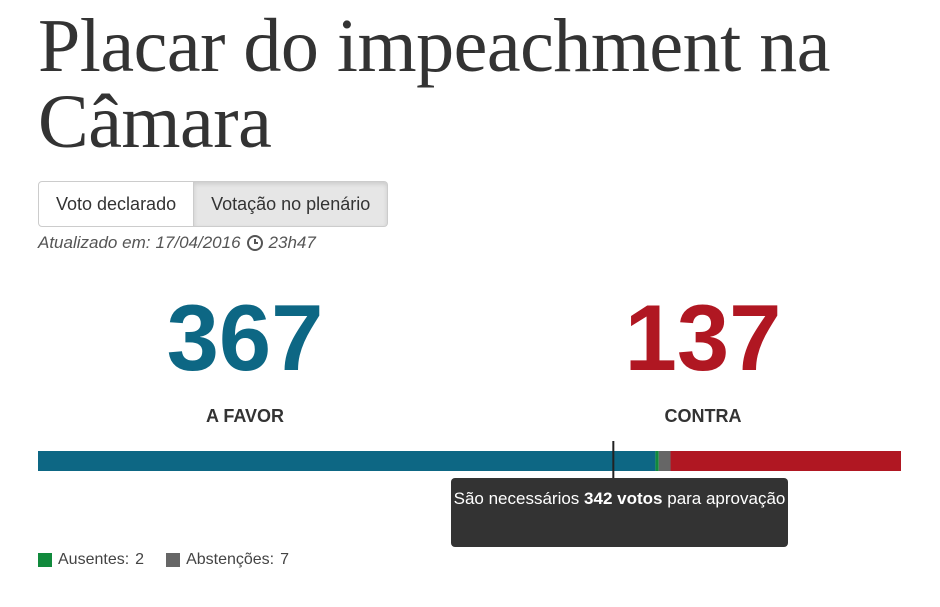  I want to click on threshold-value: 342, so click(598, 498).